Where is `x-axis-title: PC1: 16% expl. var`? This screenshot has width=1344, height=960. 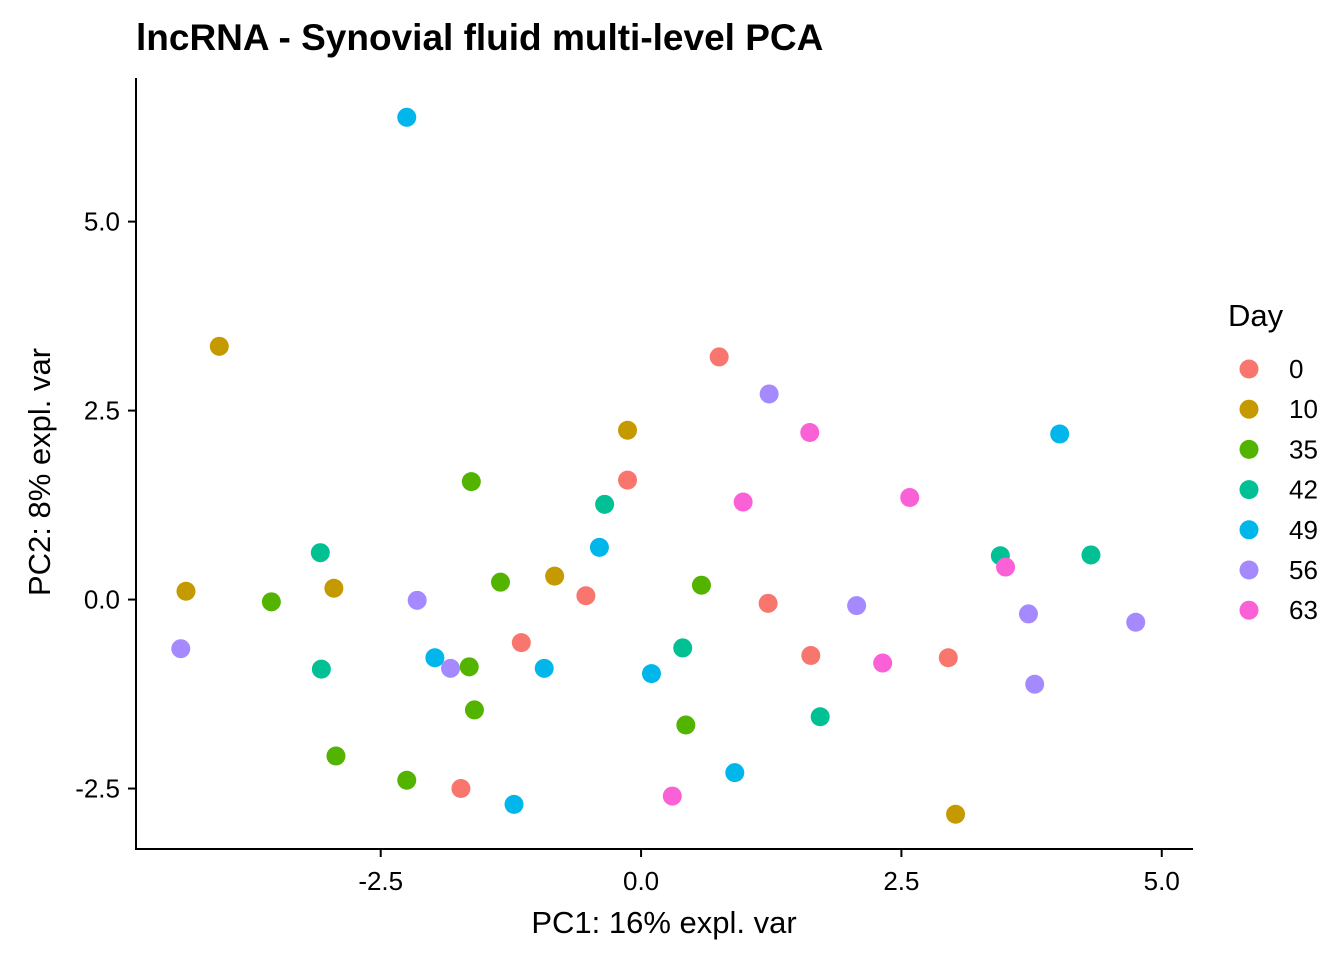
x-axis-title: PC1: 16% expl. var is located at coordinates (663, 922).